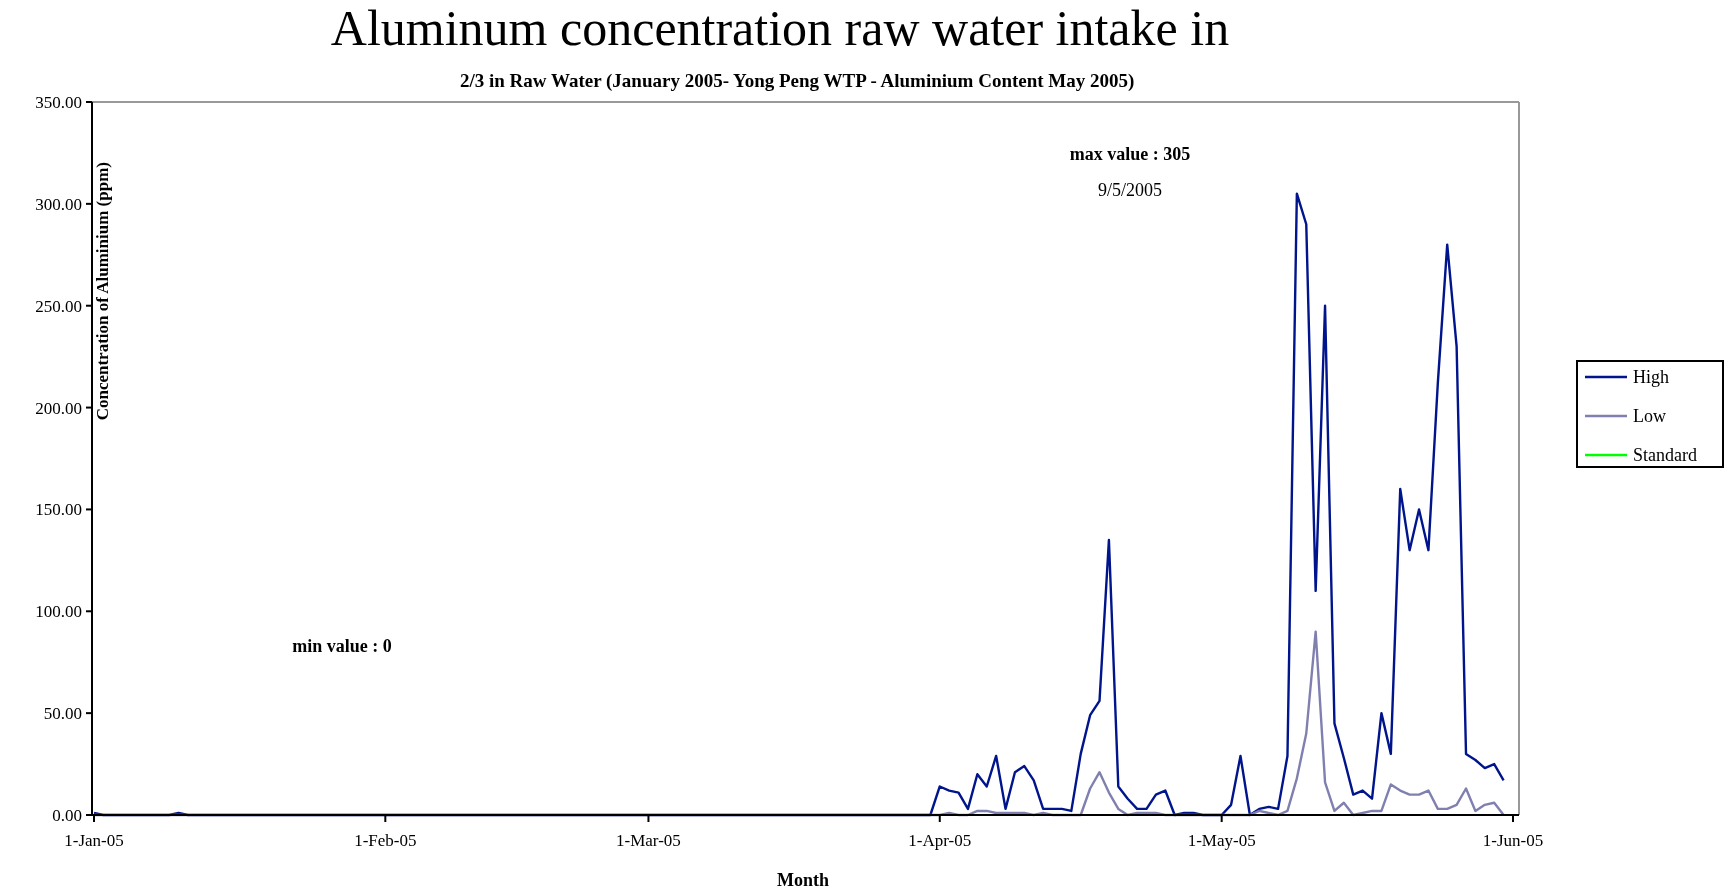 This screenshot has height=891, width=1726. What do you see at coordinates (58, 510) in the screenshot?
I see `y-tick-label: 150.00` at bounding box center [58, 510].